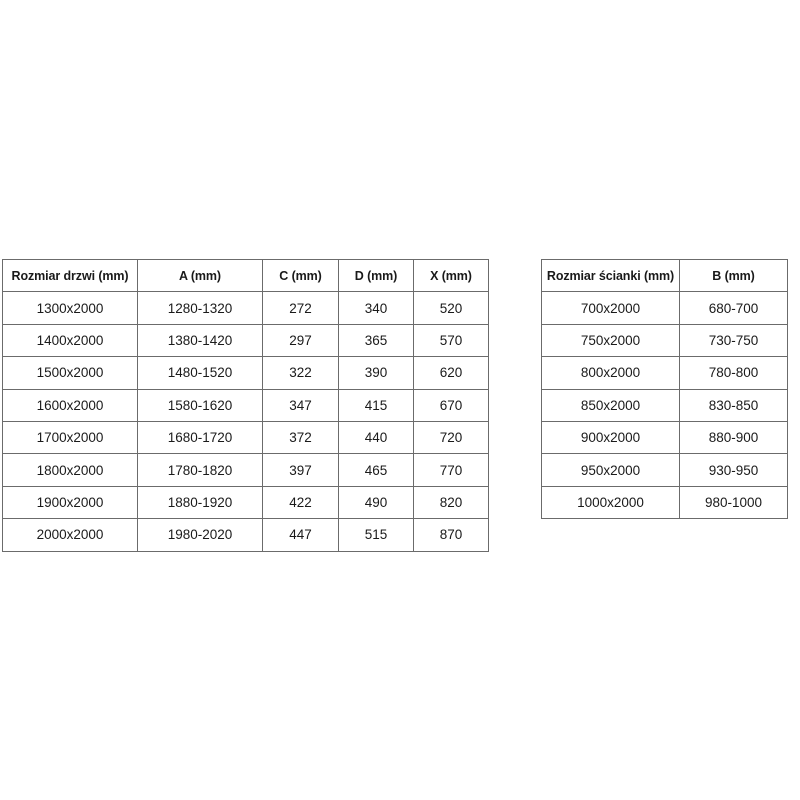 The width and height of the screenshot is (800, 800). What do you see at coordinates (376, 340) in the screenshot?
I see `door-table-cell-1-3: 365` at bounding box center [376, 340].